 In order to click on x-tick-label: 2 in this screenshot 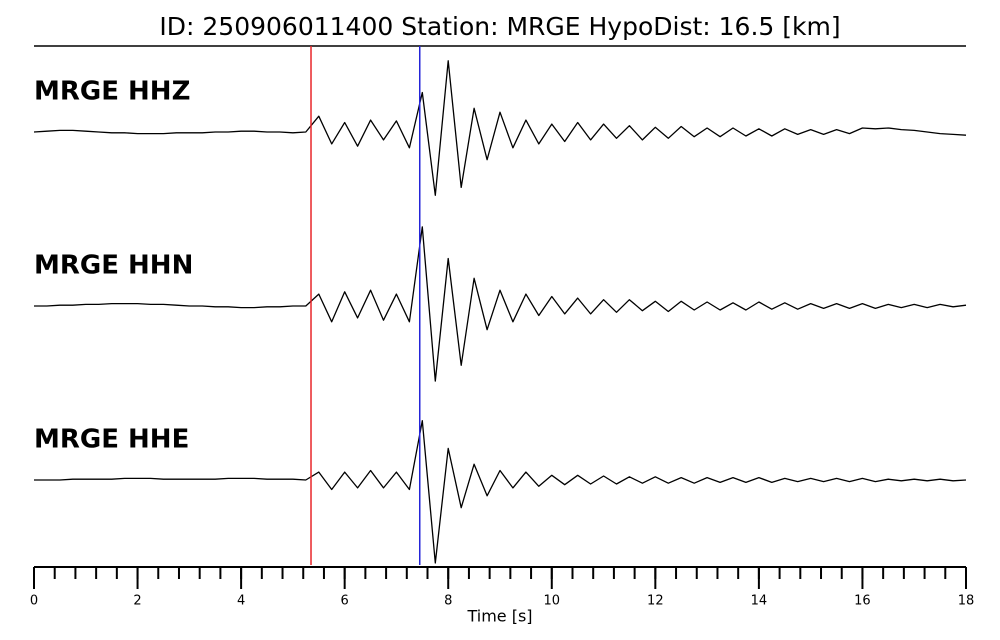, I will do `click(137, 601)`.